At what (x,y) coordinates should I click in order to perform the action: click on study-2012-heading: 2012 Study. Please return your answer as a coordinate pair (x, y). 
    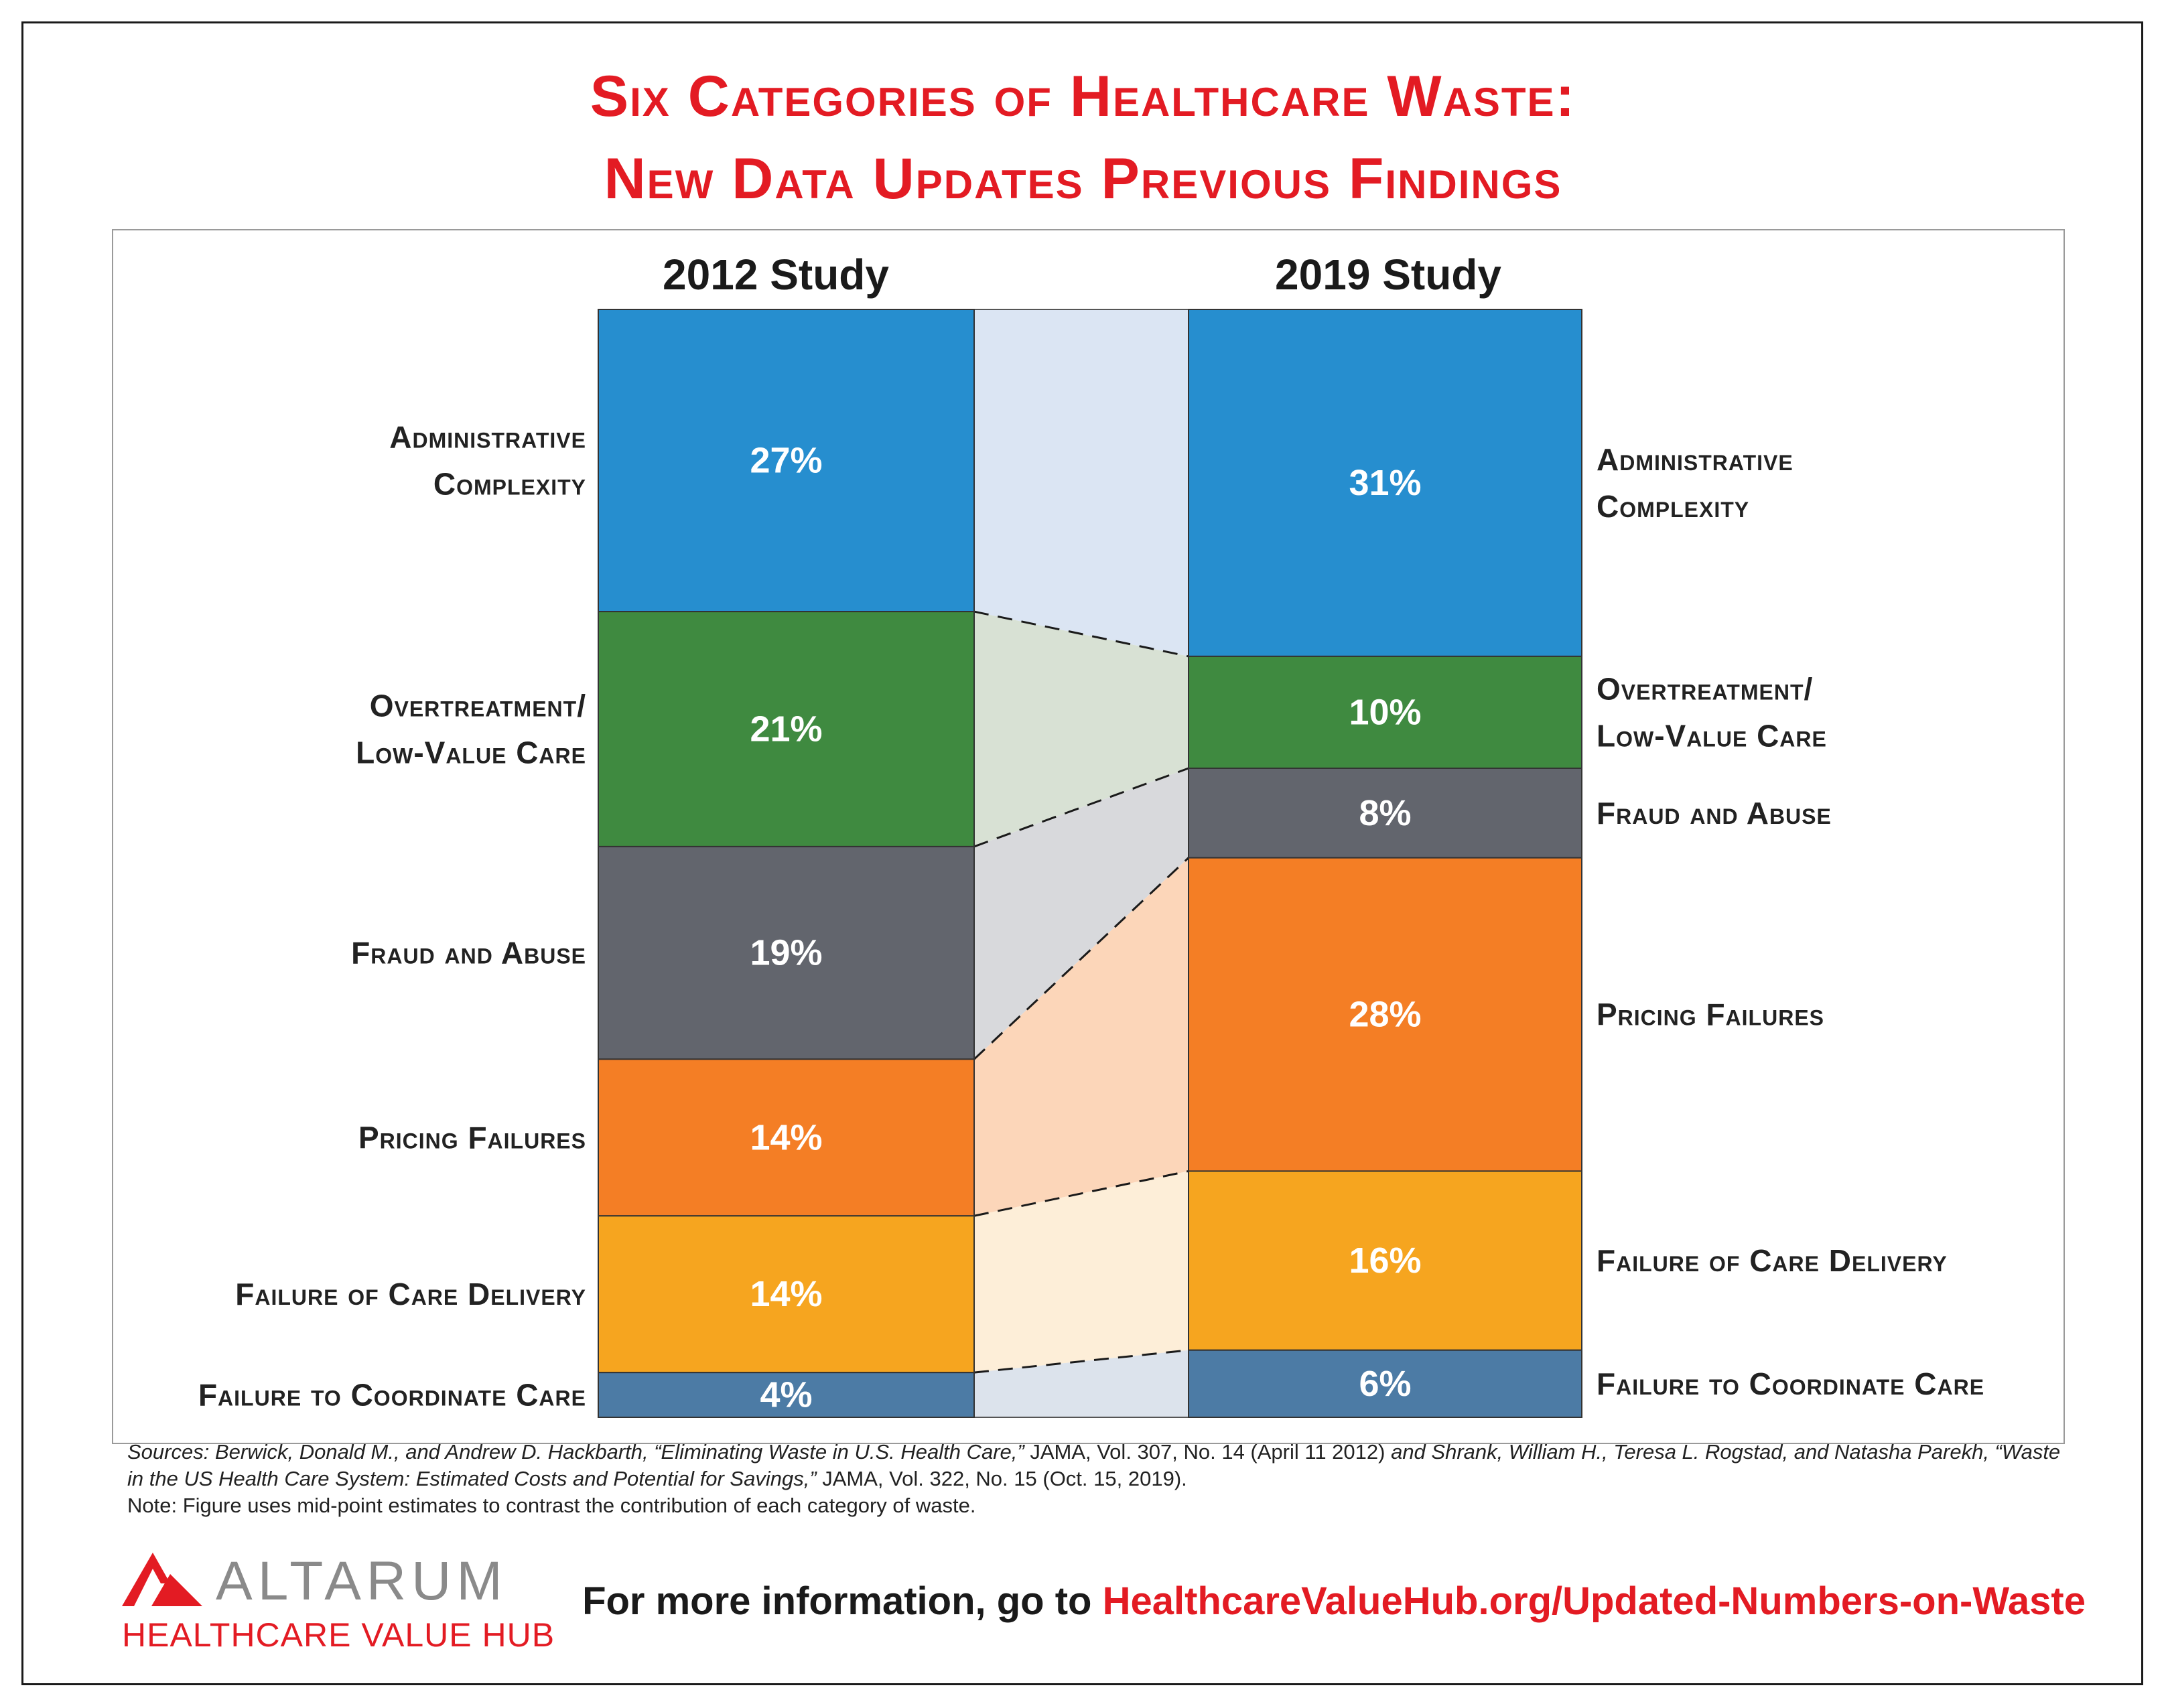
    Looking at the image, I should click on (776, 275).